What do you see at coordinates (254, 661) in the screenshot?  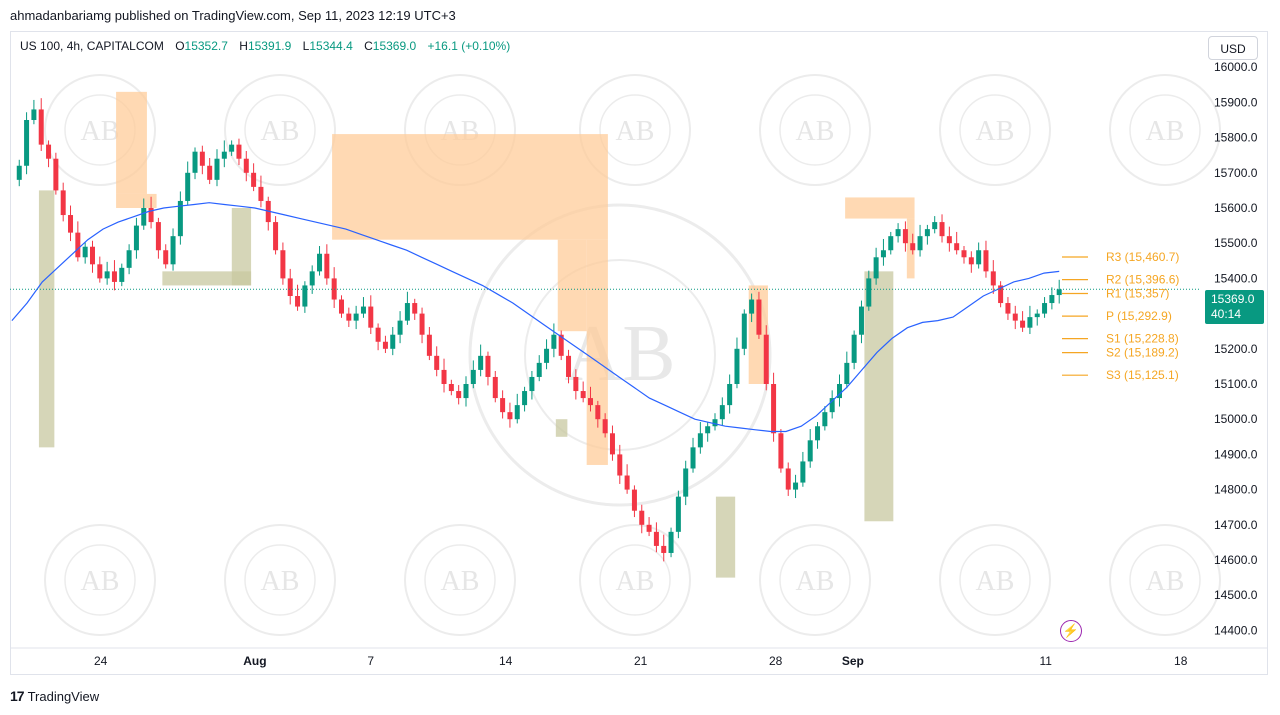 I see `x-tick-label: Aug` at bounding box center [254, 661].